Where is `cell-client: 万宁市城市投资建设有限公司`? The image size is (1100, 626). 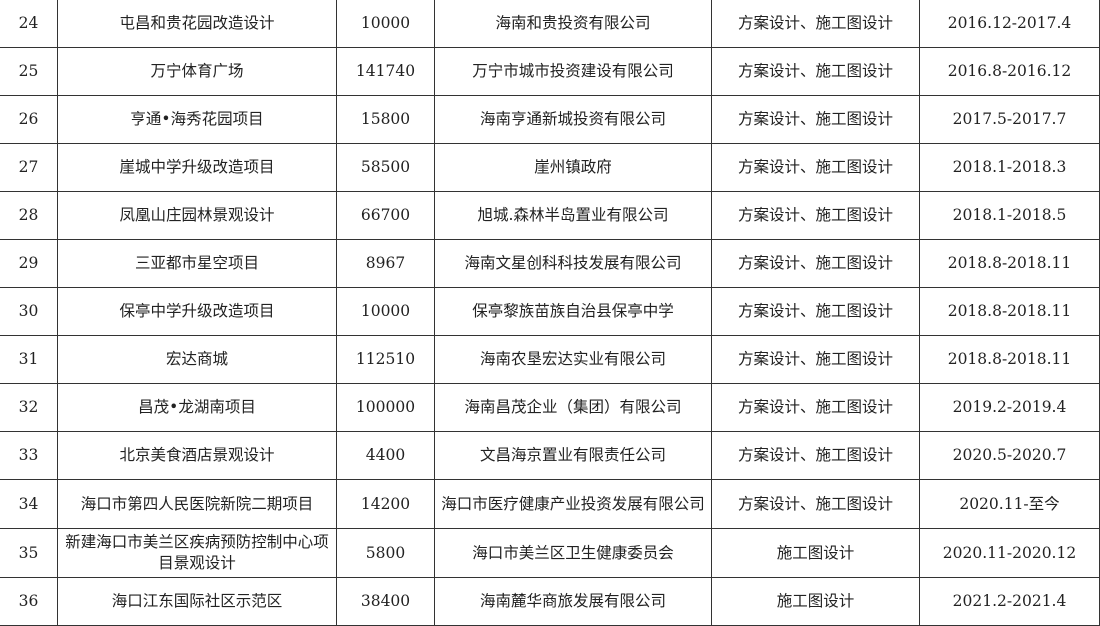
cell-client: 万宁市城市投资建设有限公司 is located at coordinates (573, 71).